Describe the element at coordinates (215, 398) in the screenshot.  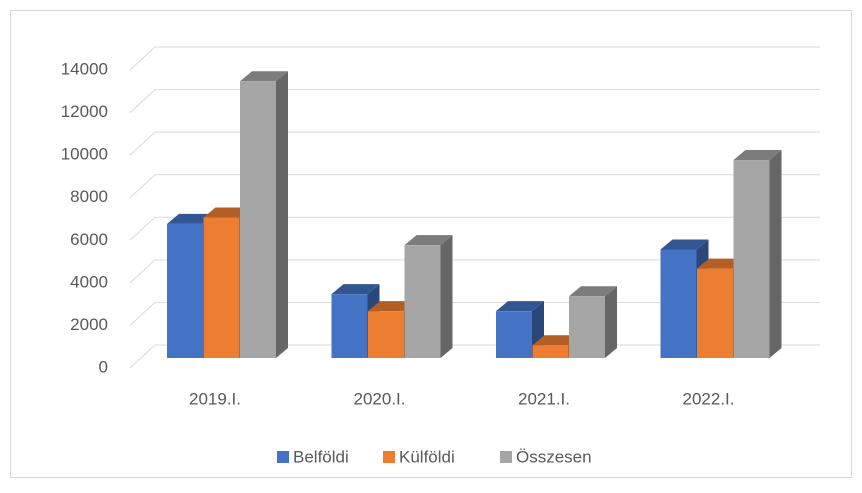
I see `x-tick-label: 2019.I.` at that location.